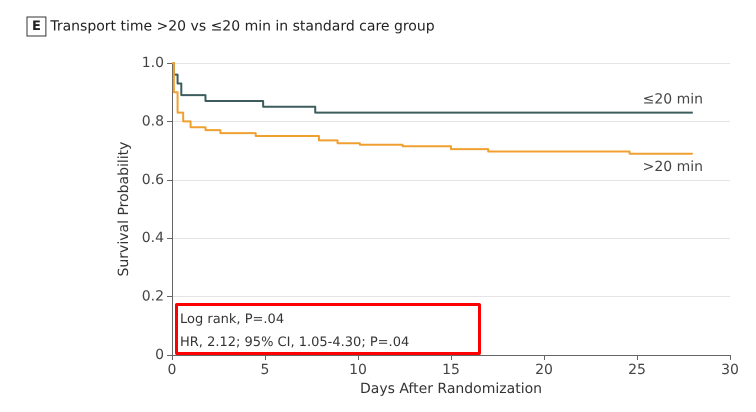 The height and width of the screenshot is (412, 756). I want to click on annotation: Log rank, P=.04, so click(232, 319).